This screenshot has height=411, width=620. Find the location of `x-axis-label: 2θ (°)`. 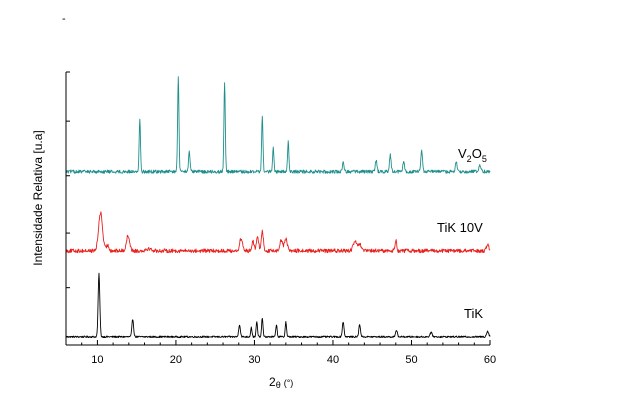

x-axis-label: 2θ (°) is located at coordinates (281, 382).